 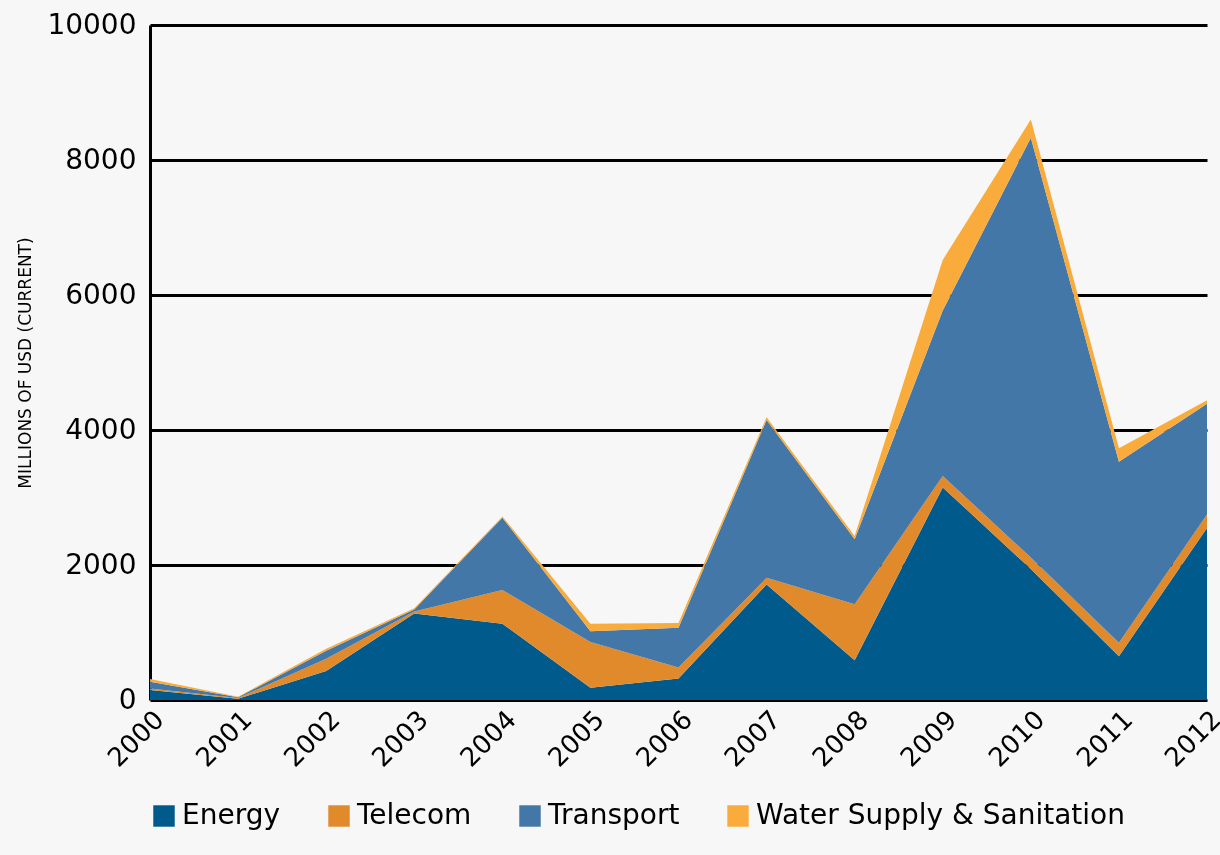 I want to click on y-tick-label: 0, so click(x=127, y=699).